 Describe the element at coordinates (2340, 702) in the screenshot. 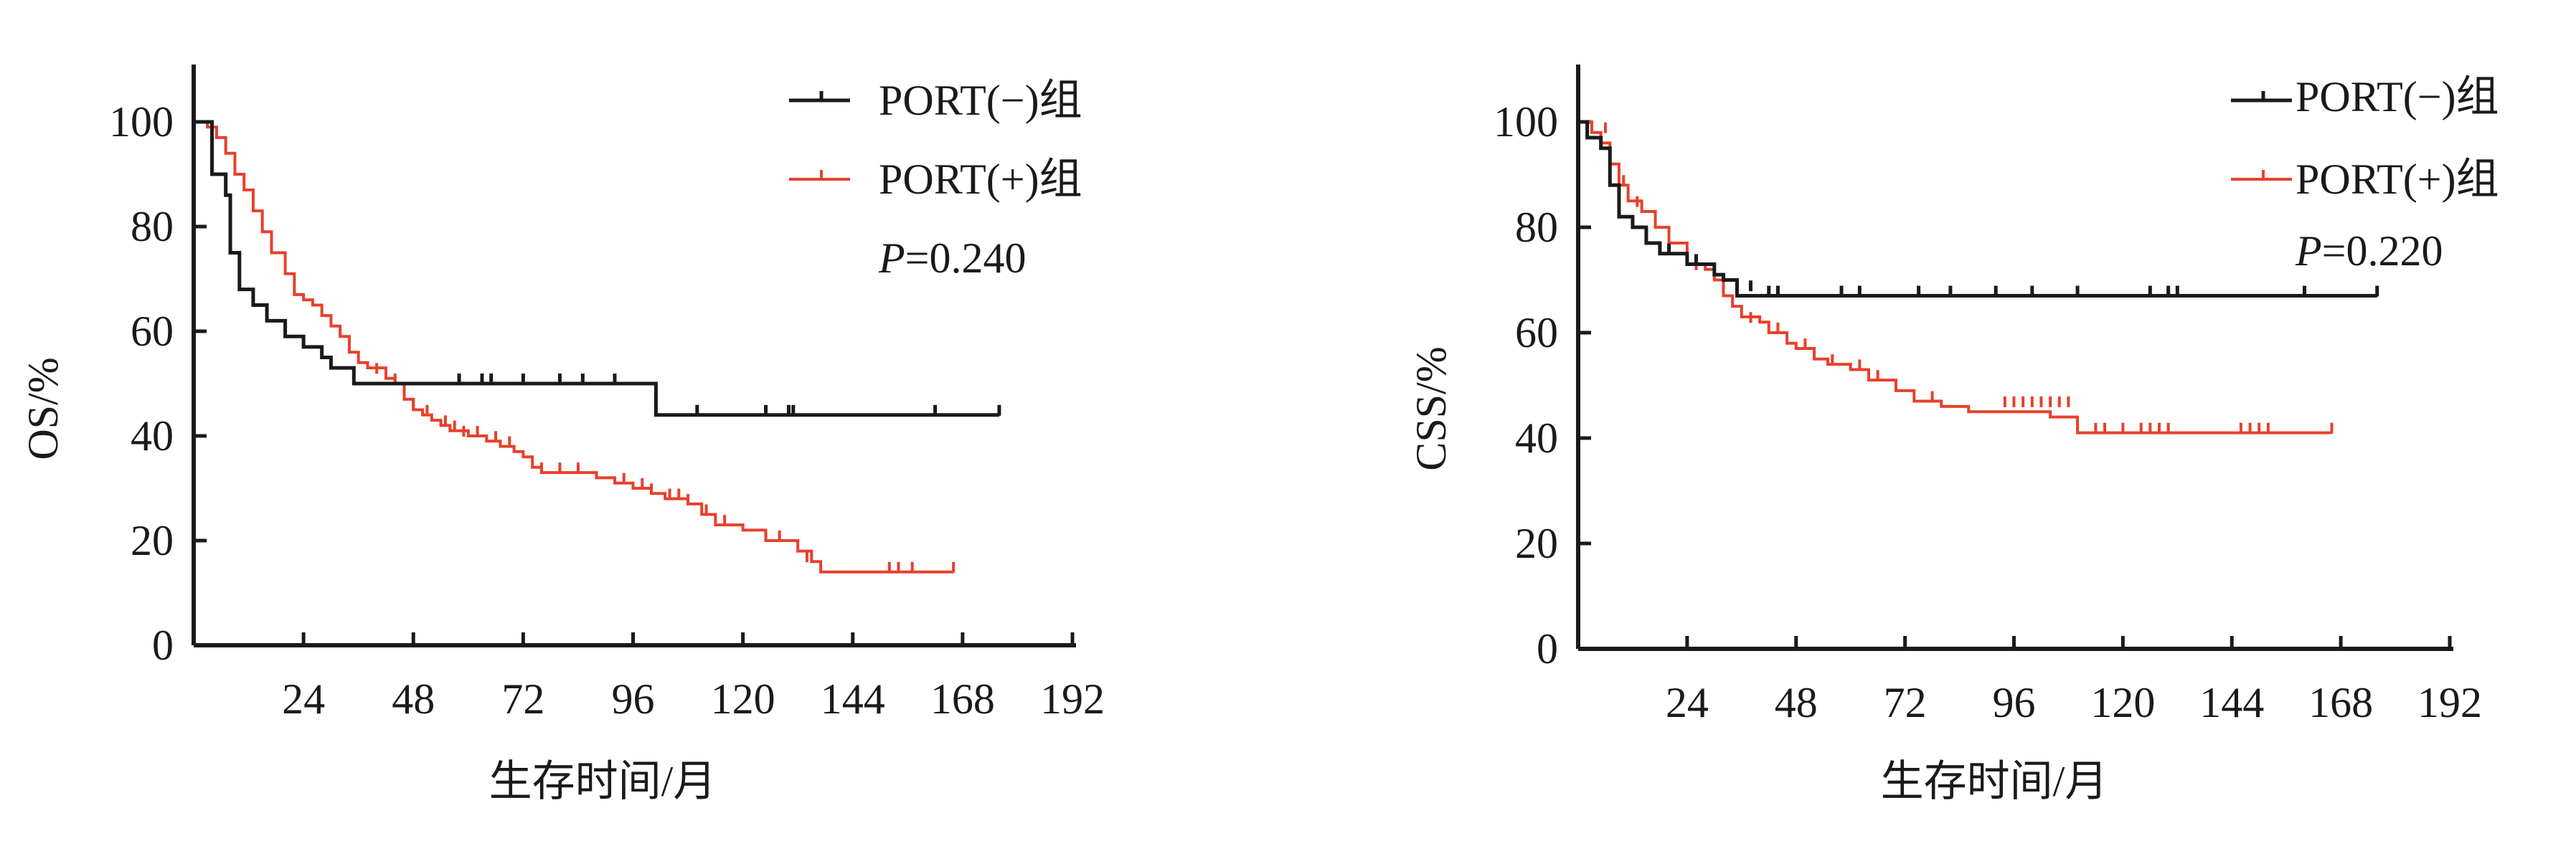

I see `css-x-tick-label-168: 168` at that location.